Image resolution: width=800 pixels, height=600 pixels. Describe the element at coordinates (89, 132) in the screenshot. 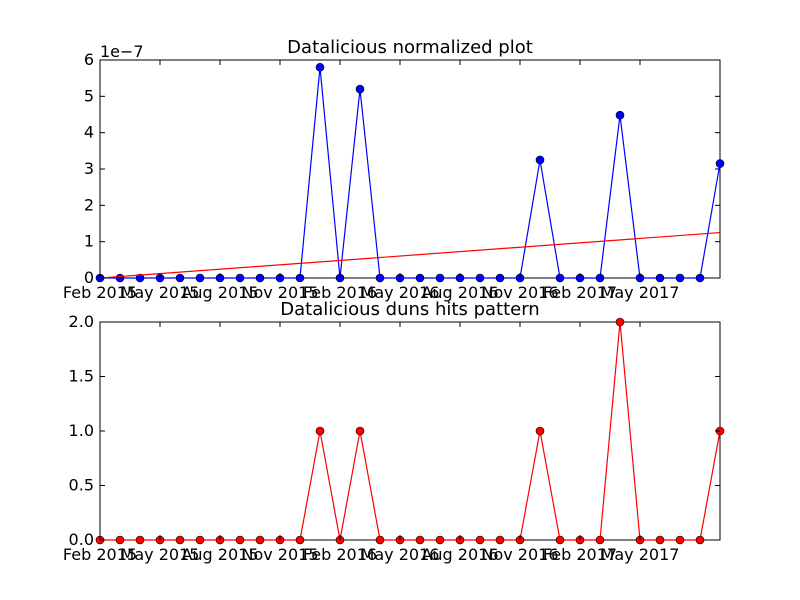

I see `y-tick-label: 4` at that location.